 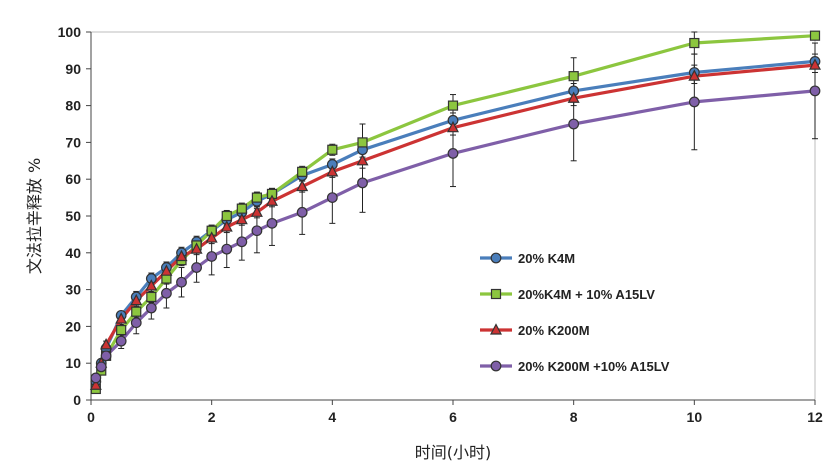 What do you see at coordinates (77, 400) in the screenshot?
I see `y-tick-label: 0` at bounding box center [77, 400].